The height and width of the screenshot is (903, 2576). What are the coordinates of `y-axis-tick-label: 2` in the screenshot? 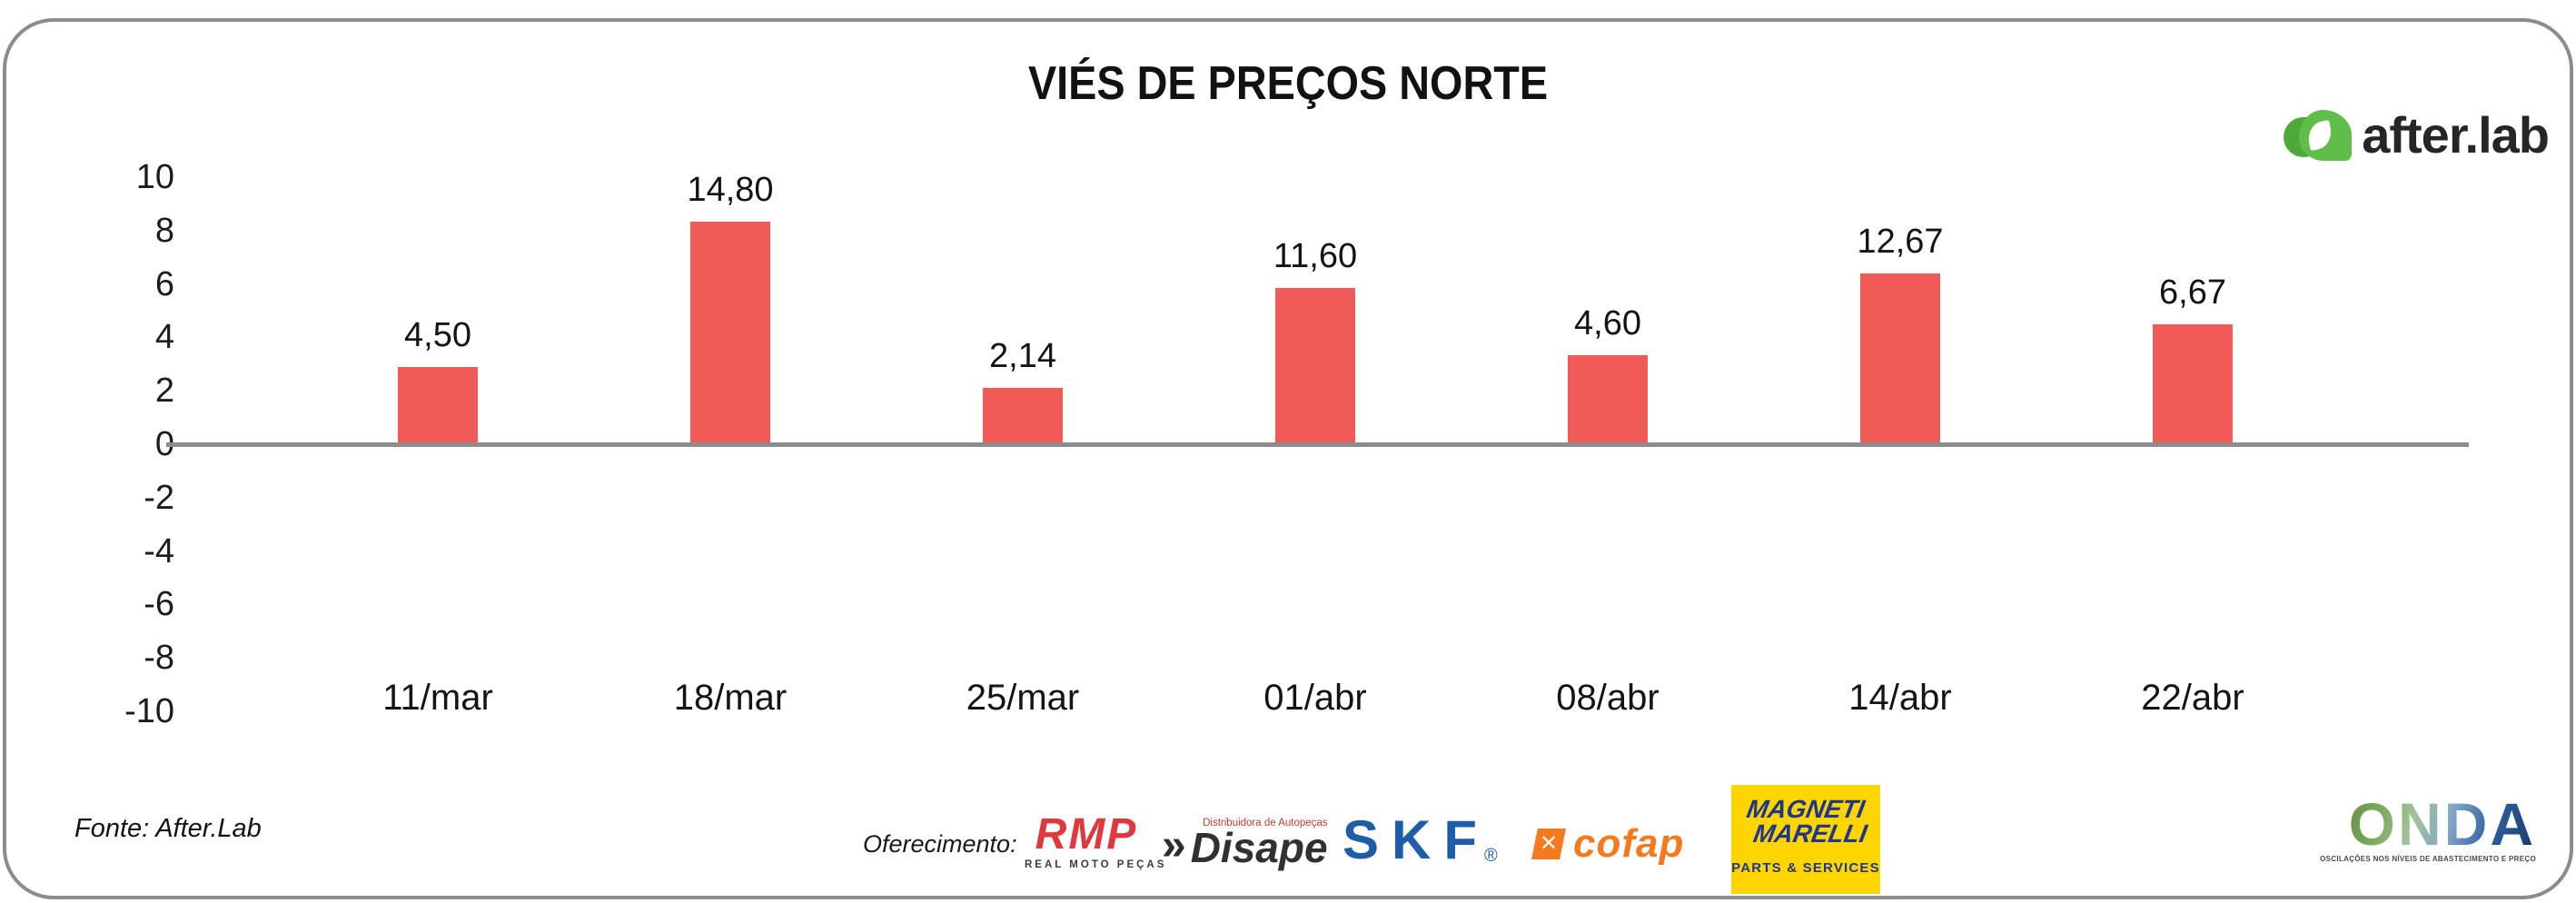 It's located at (164, 391).